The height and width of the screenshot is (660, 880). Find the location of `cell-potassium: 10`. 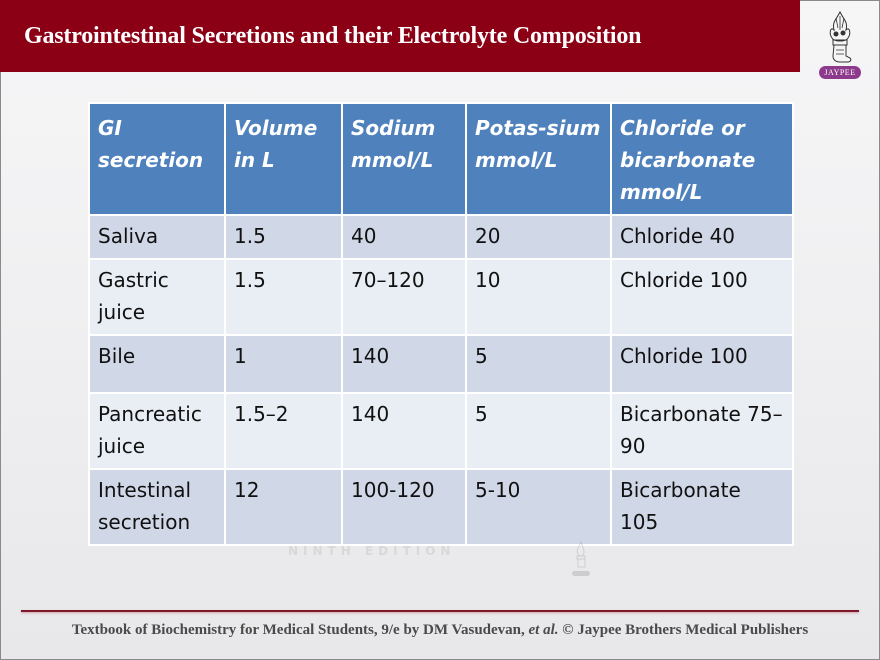

cell-potassium: 10 is located at coordinates (538, 297).